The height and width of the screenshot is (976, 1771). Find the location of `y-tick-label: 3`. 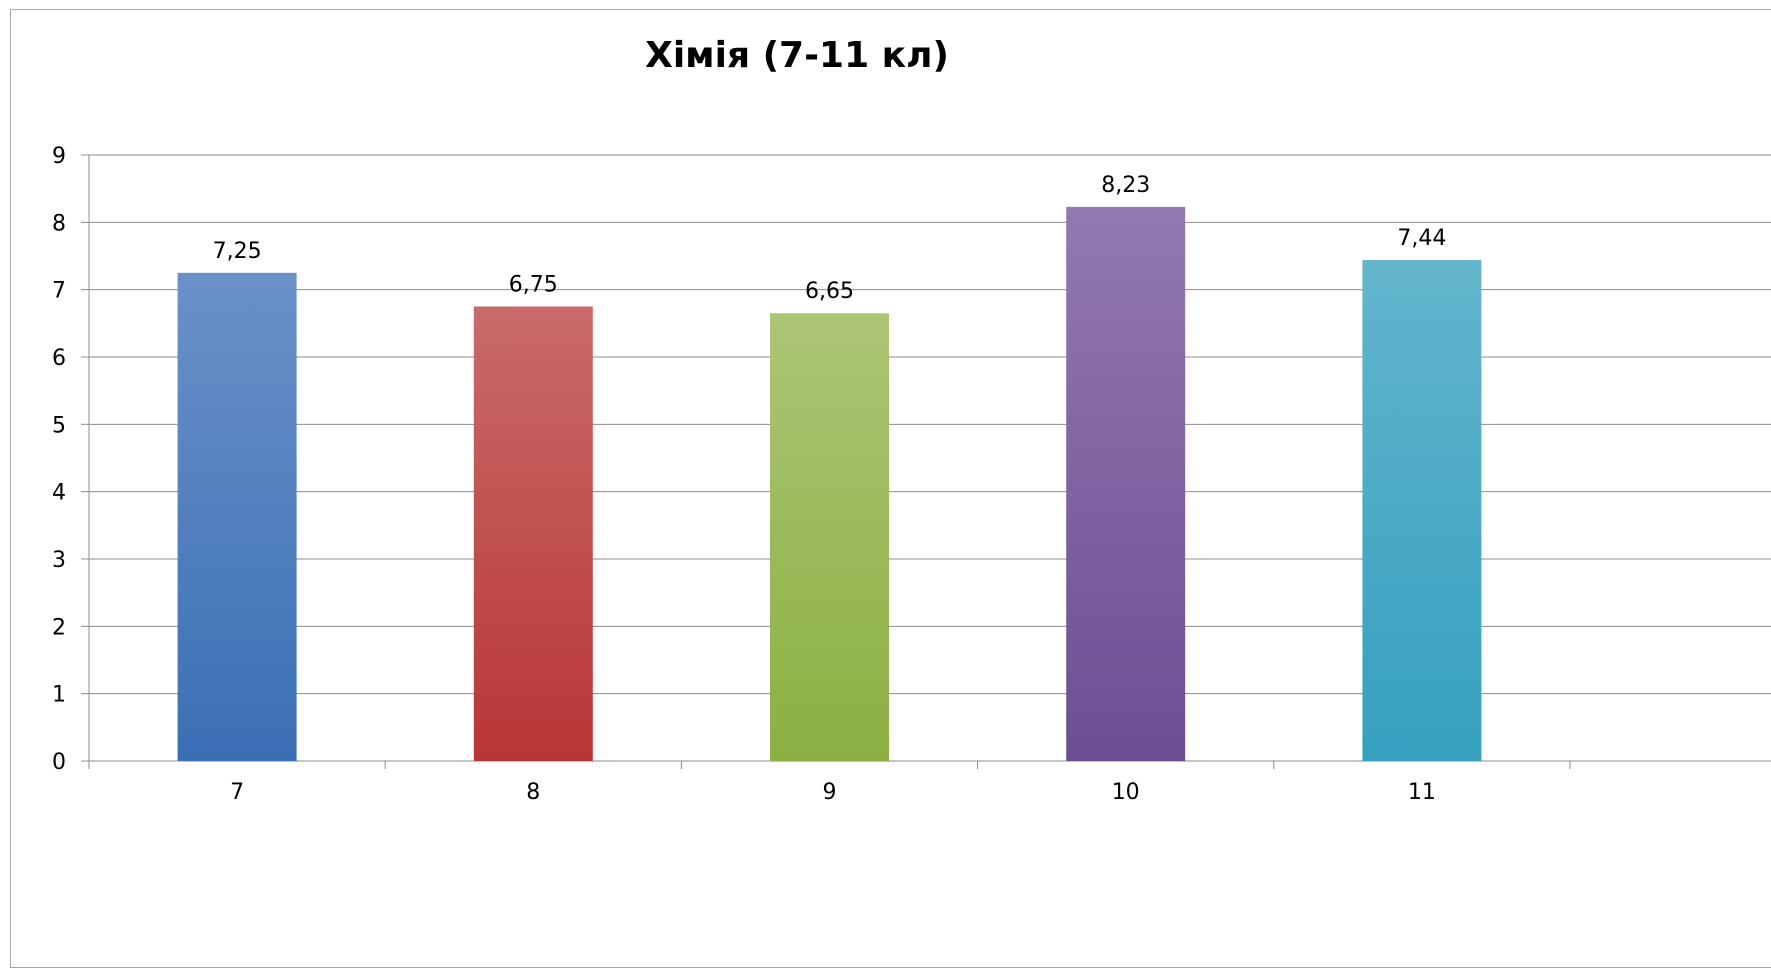

y-tick-label: 3 is located at coordinates (59, 560).